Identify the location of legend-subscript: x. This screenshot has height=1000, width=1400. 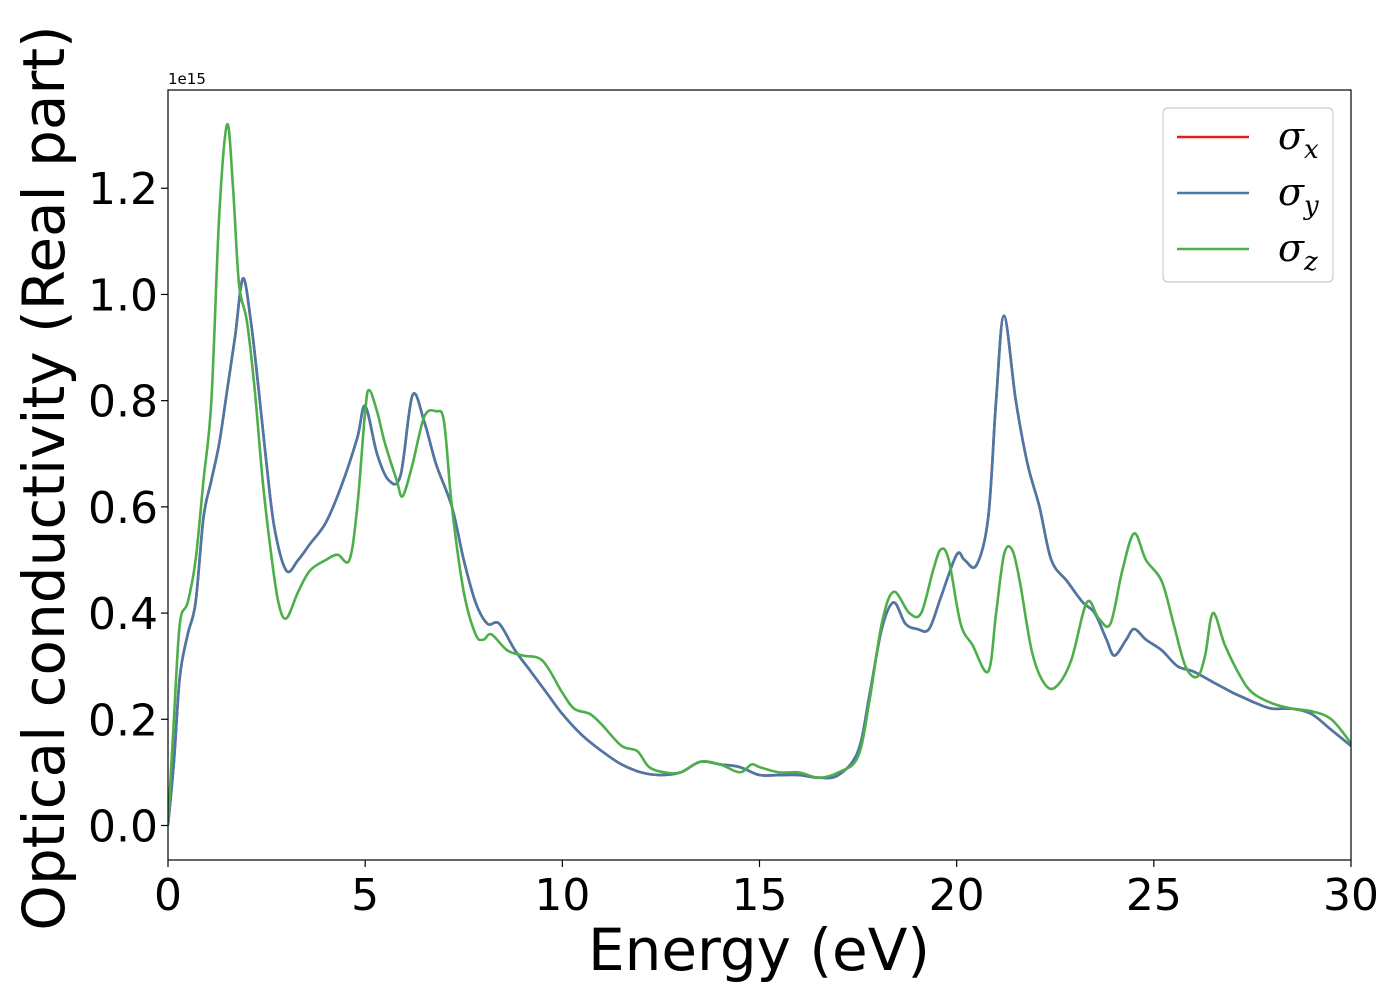
(1311, 150).